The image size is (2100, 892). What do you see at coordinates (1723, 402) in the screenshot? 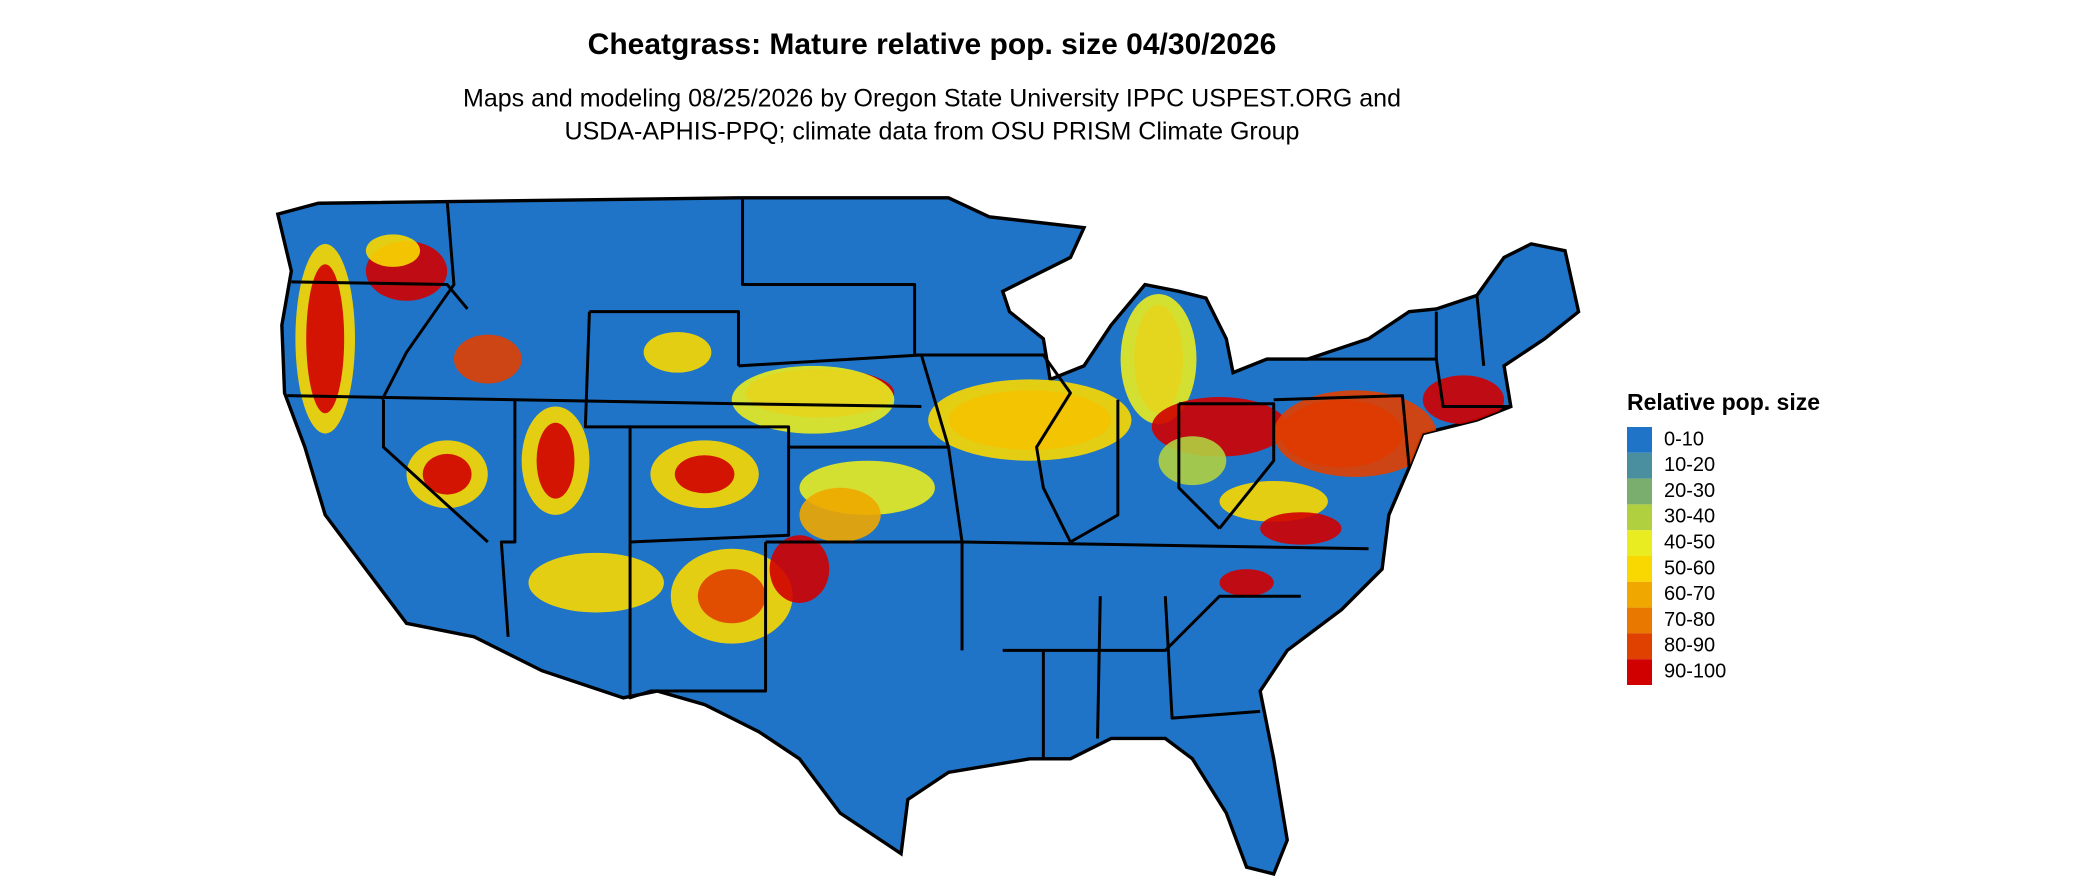
I see `legend-title: Relative pop. size` at bounding box center [1723, 402].